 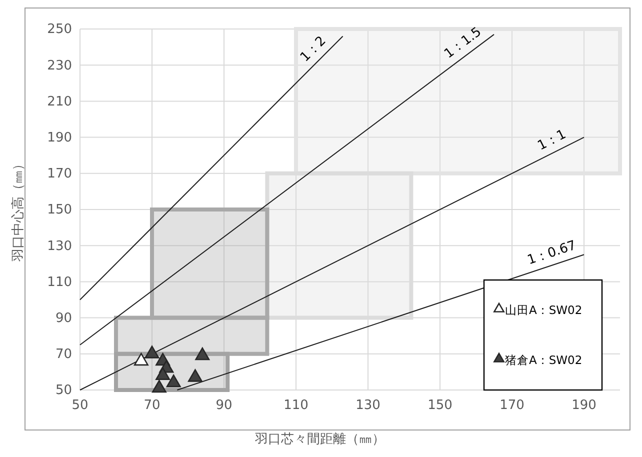 I want to click on y-tick-label: 50, so click(x=63, y=390).